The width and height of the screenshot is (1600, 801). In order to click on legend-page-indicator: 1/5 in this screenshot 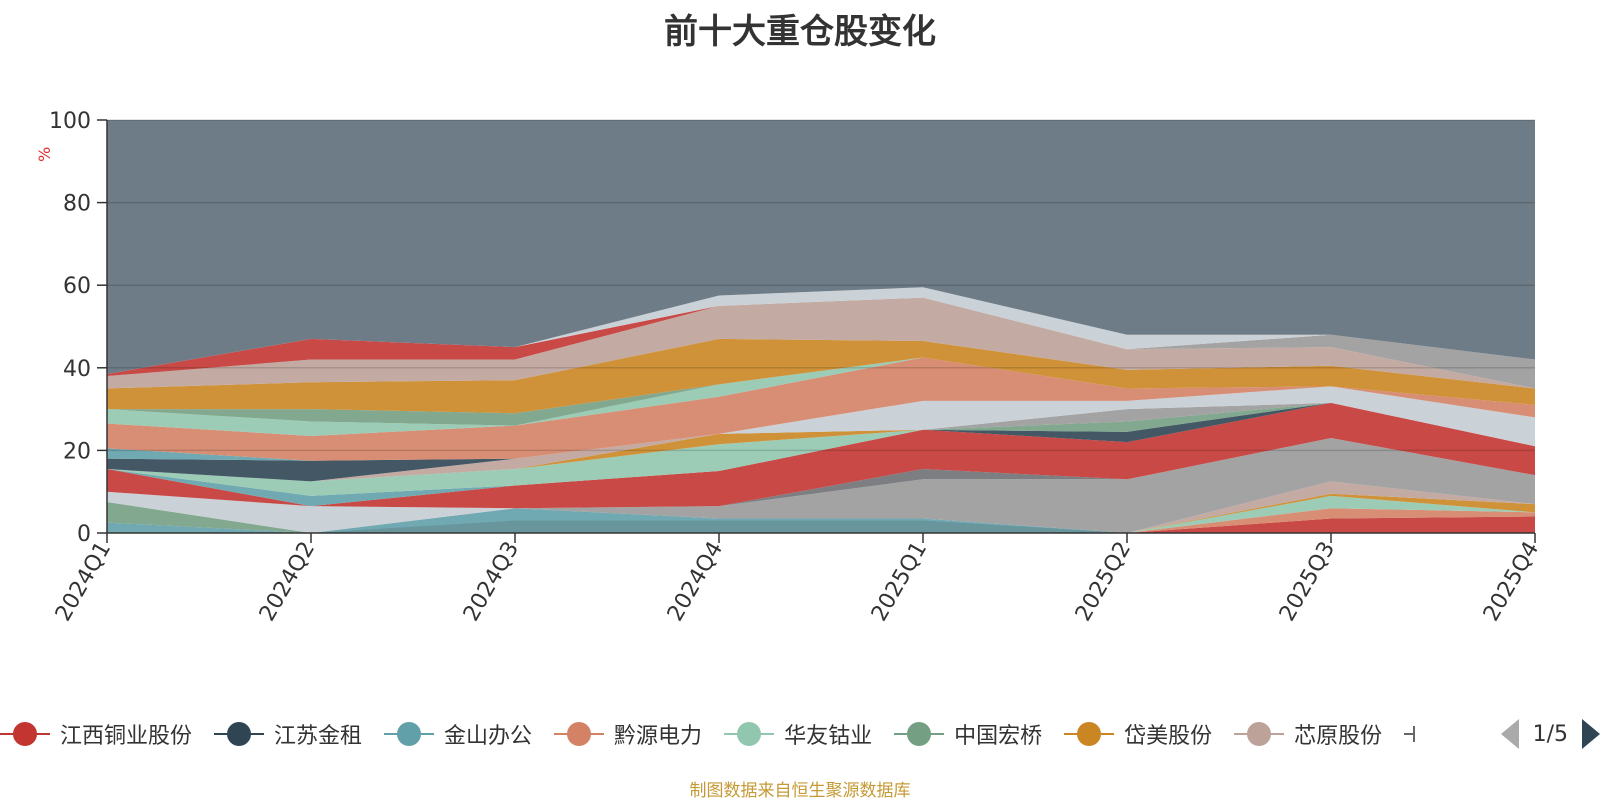, I will do `click(1550, 734)`.